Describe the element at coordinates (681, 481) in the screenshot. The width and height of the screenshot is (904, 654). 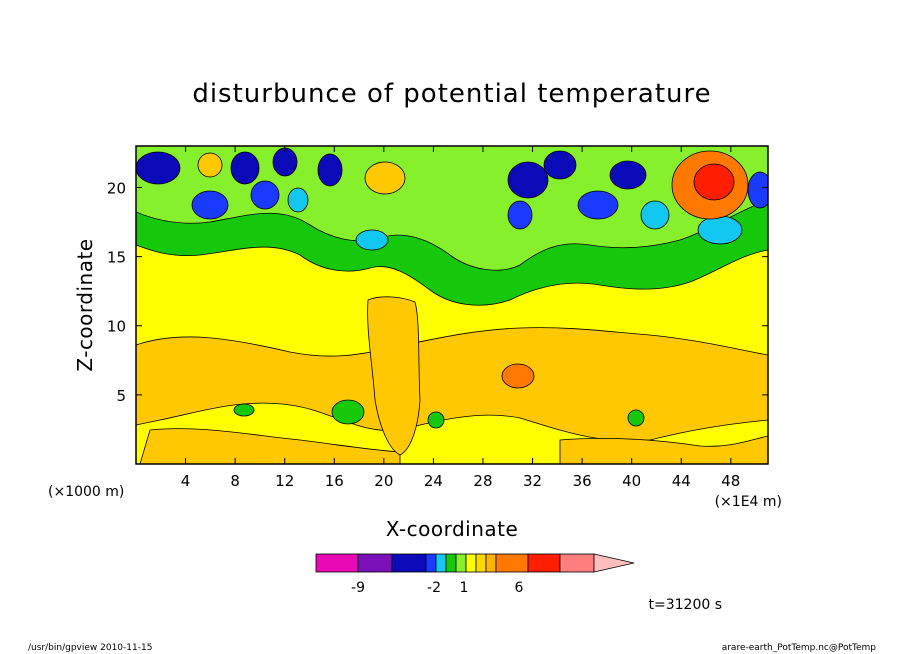
I see `x-tick-label: 44` at that location.